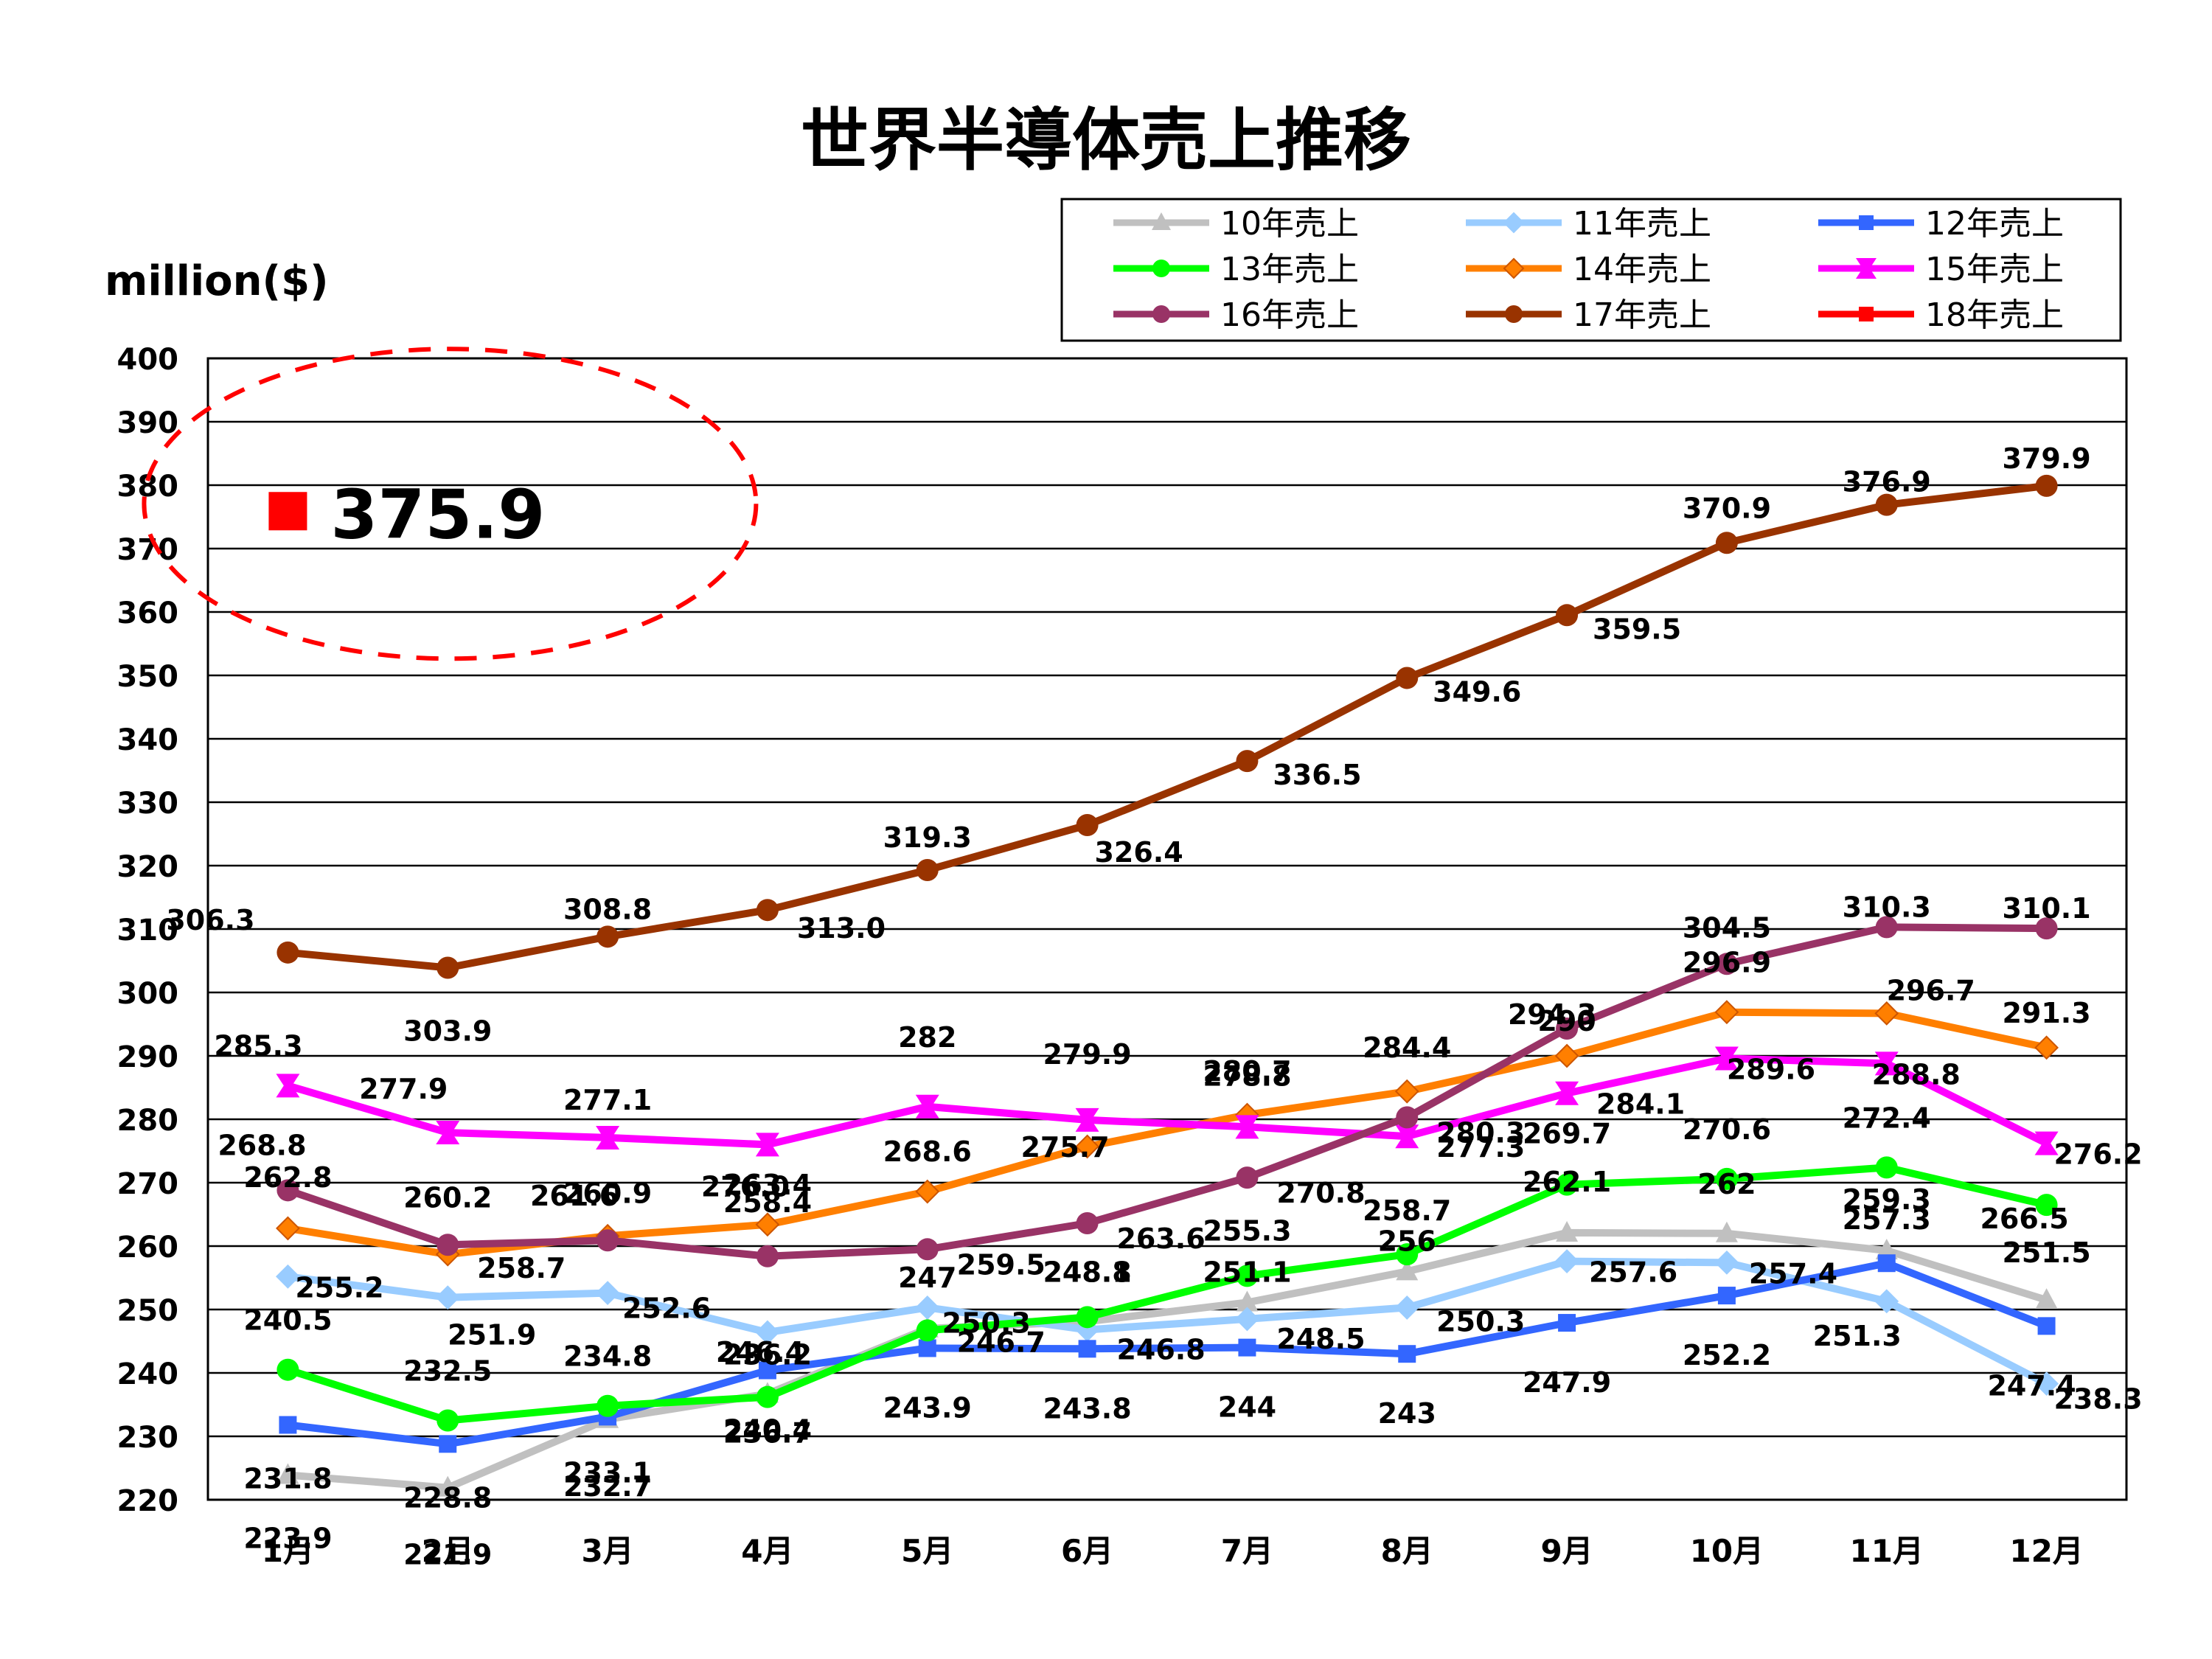  Describe the element at coordinates (1857, 1336) in the screenshot. I see `series-1-data-label: 251.3` at that location.